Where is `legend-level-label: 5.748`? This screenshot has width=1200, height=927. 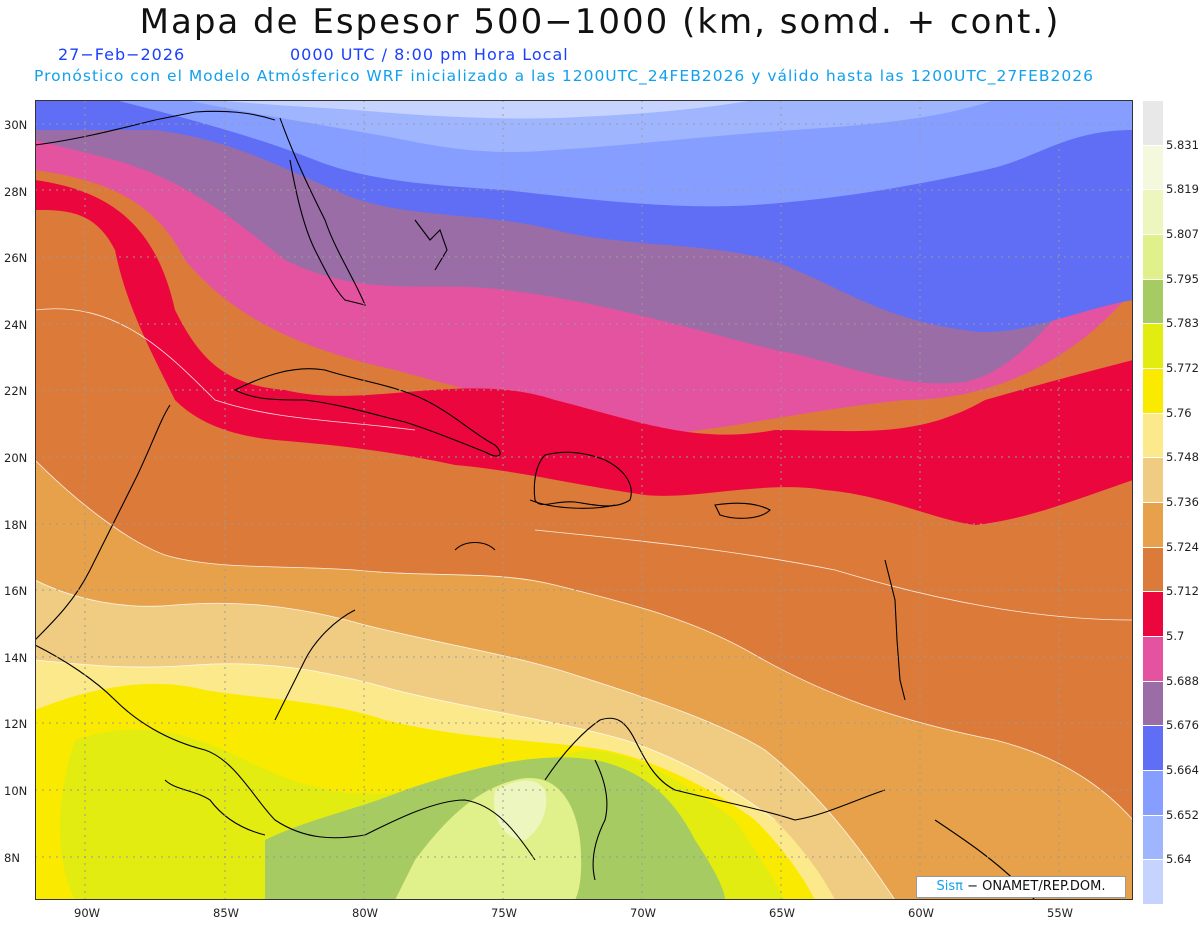 legend-level-label: 5.748 is located at coordinates (1182, 457).